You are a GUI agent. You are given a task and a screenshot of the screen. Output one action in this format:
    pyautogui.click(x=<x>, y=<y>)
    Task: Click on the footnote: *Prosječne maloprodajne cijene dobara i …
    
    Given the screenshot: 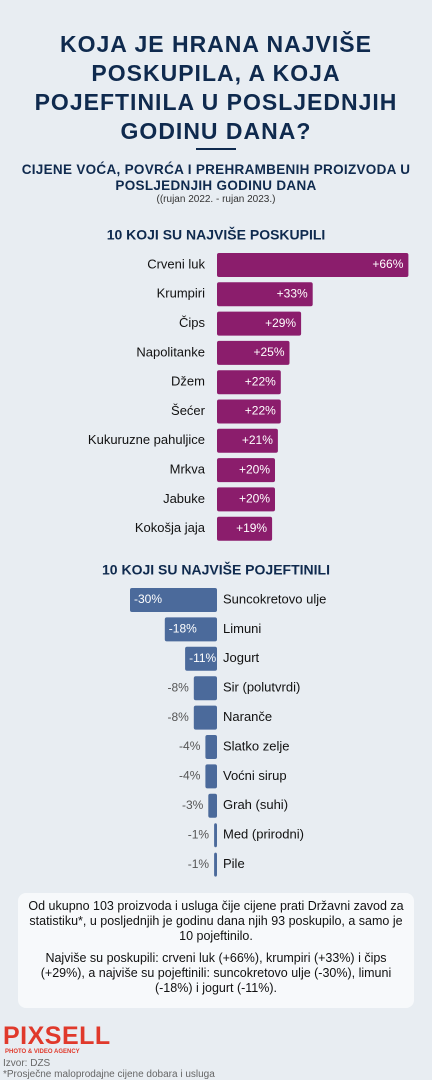 What is the action you would take?
    pyautogui.click(x=109, y=1074)
    